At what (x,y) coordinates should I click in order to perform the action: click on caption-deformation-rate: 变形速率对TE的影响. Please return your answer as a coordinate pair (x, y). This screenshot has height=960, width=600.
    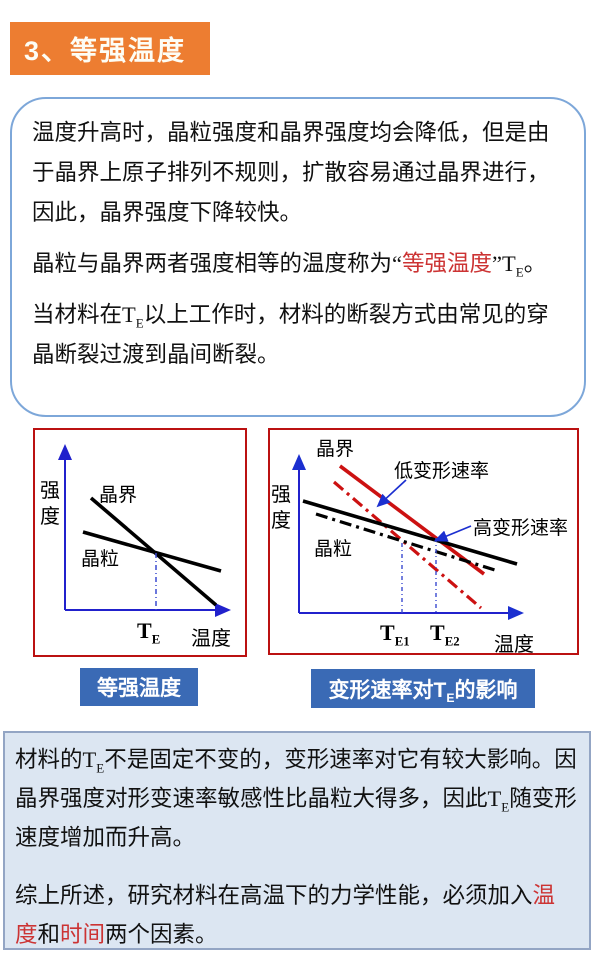
    Looking at the image, I should click on (423, 688).